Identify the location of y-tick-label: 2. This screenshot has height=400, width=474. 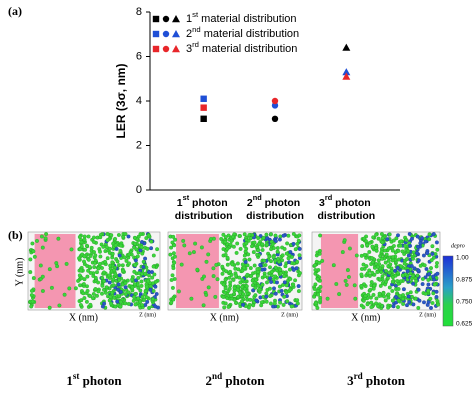
(139, 145).